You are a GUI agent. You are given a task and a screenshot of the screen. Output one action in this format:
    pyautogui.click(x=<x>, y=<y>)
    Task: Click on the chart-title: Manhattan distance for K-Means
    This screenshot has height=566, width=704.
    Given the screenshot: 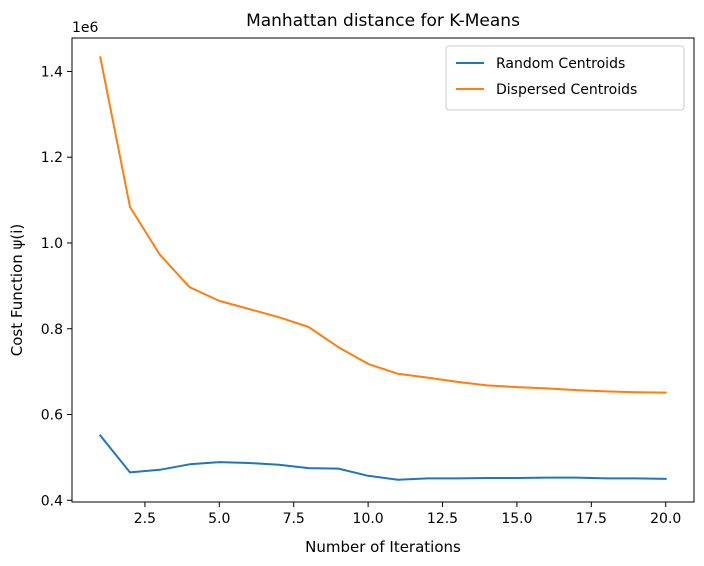 What is the action you would take?
    pyautogui.click(x=383, y=21)
    